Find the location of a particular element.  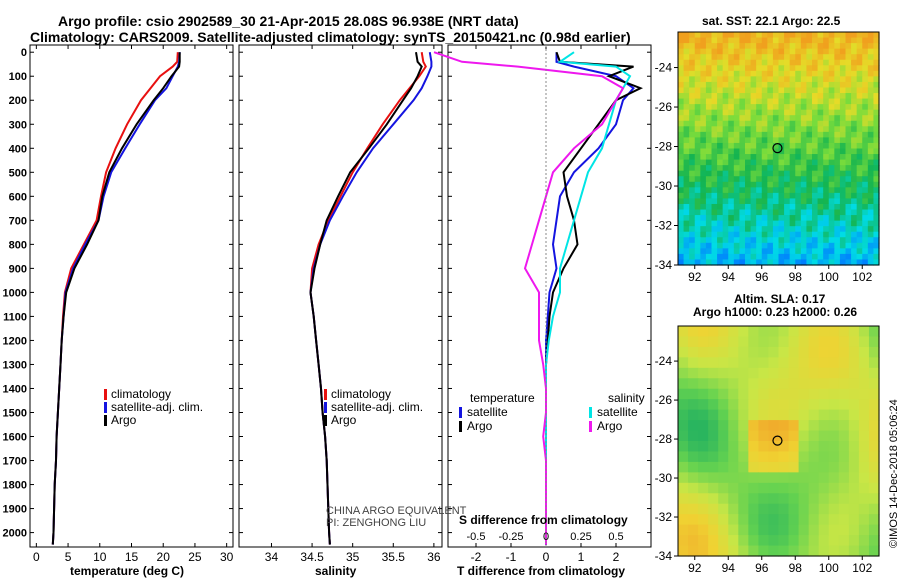

sla-map-title-line-1: Altim. SLA: 0.17 is located at coordinates (780, 299).